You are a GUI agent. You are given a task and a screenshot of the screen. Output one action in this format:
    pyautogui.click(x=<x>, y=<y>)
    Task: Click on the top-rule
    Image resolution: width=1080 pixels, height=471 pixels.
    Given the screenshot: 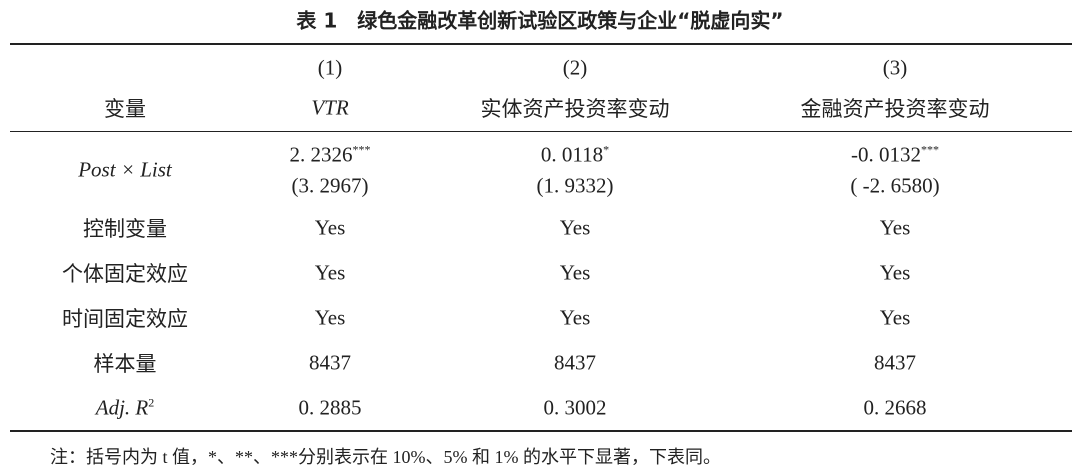 What is the action you would take?
    pyautogui.click(x=541, y=44)
    